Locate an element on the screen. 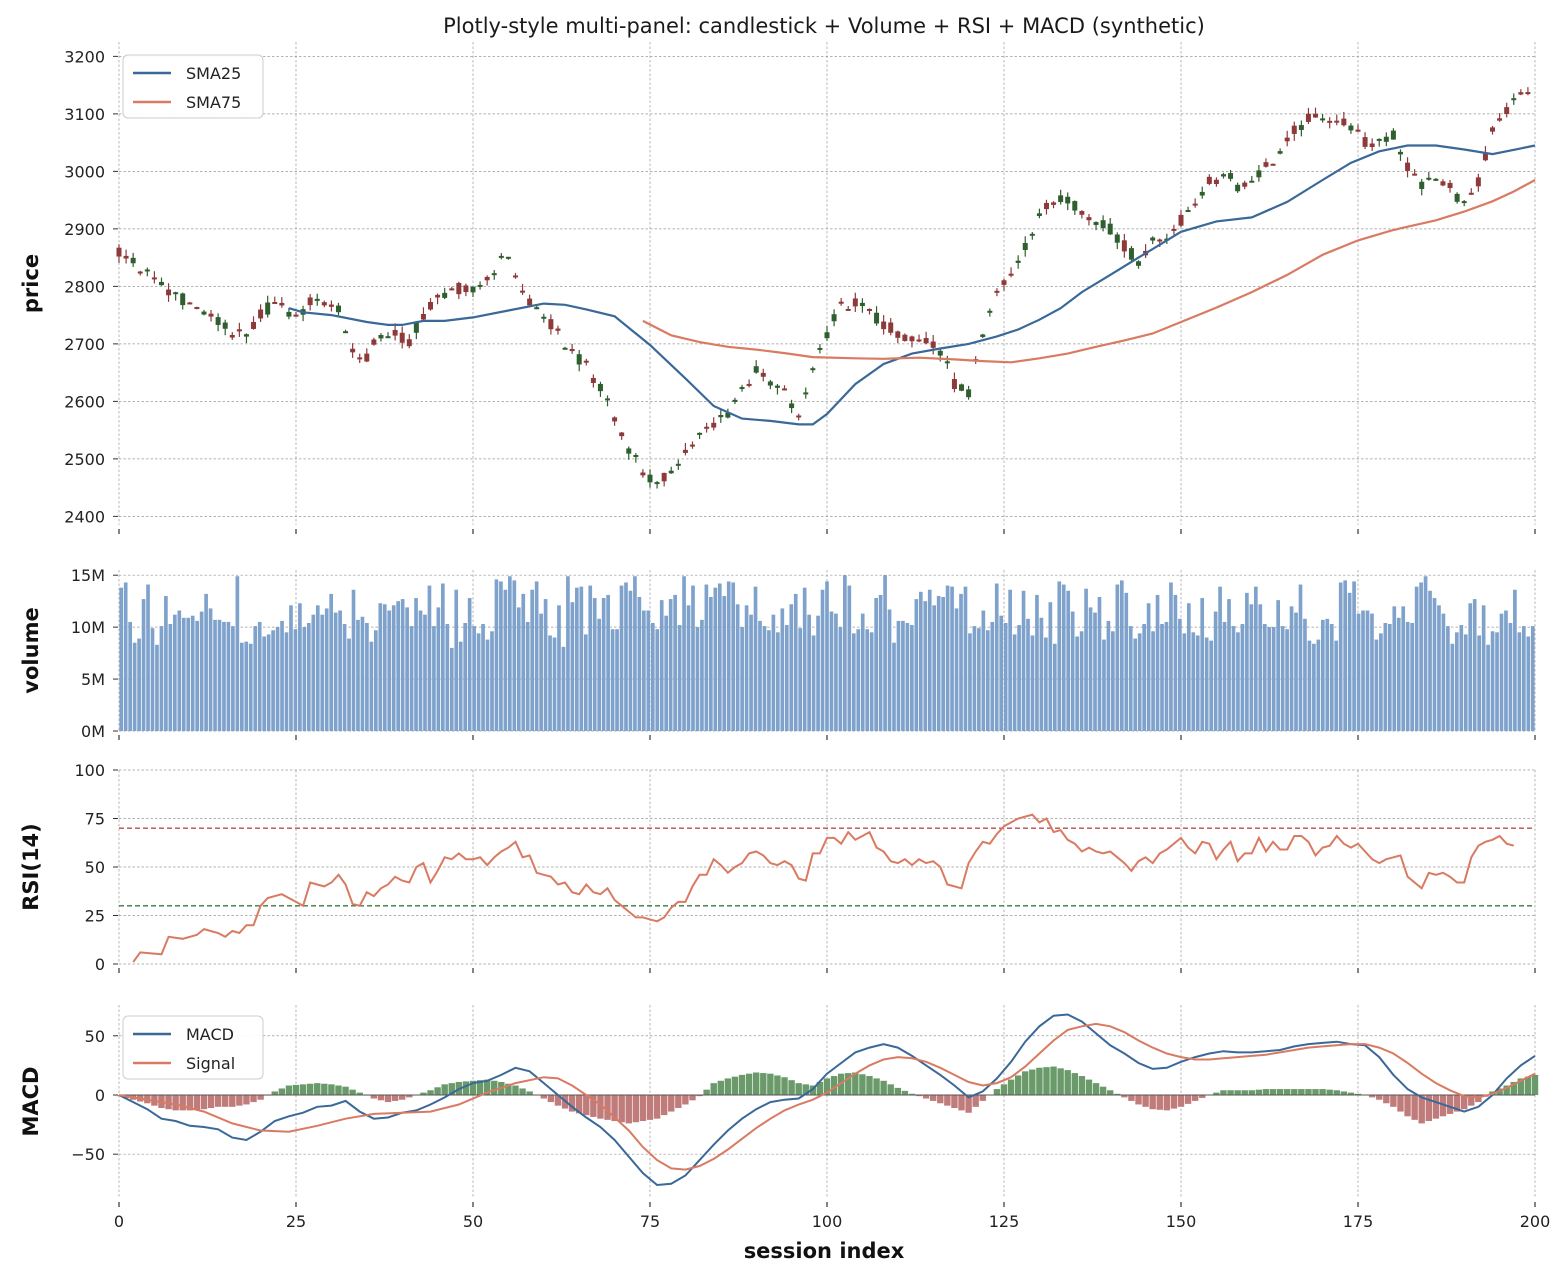 This screenshot has height=1277, width=1568. y-tick-label: 2900 is located at coordinates (84, 229).